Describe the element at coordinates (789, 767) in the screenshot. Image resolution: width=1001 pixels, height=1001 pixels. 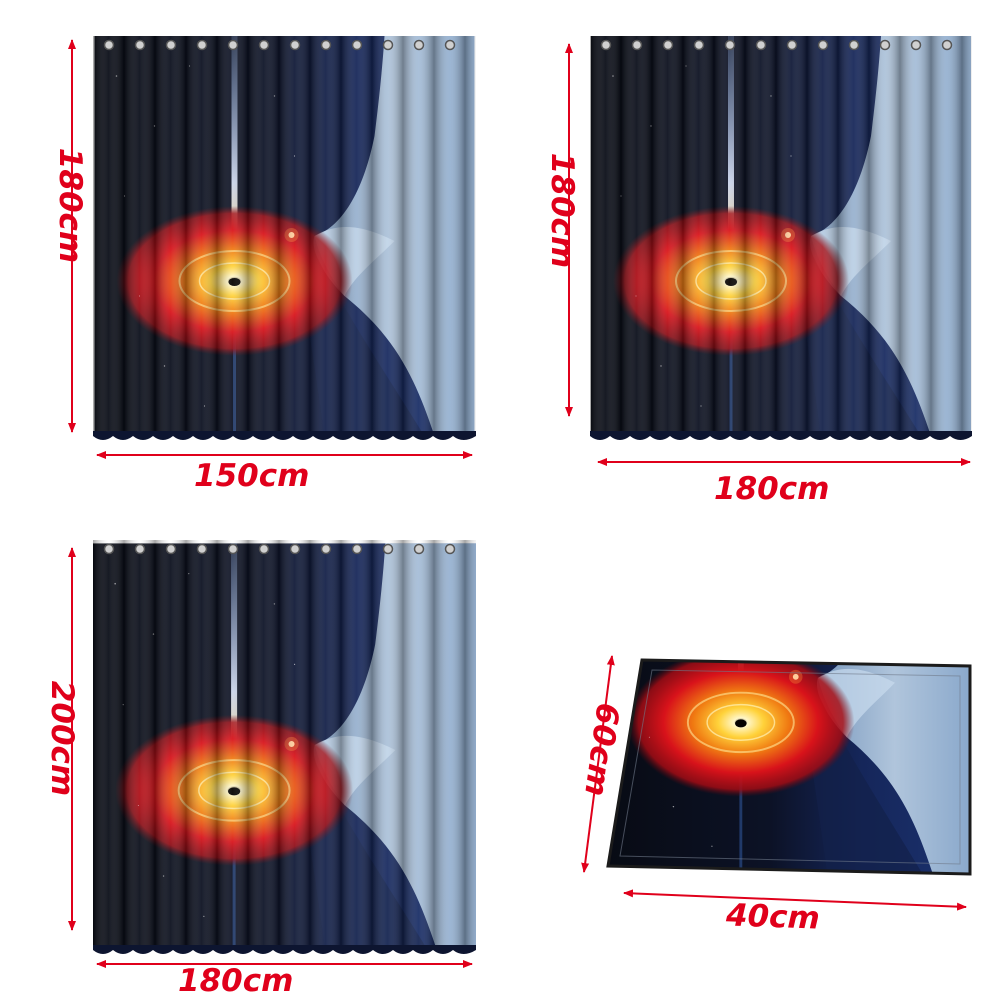
I see `bath-mat-image` at that location.